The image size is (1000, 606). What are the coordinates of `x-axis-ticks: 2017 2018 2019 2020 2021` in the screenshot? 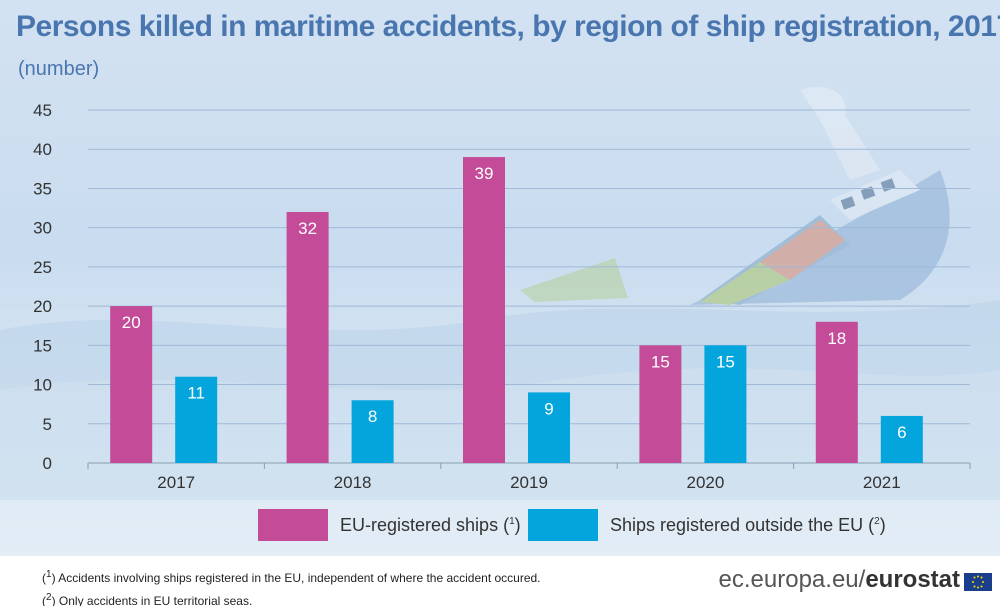 It's located at (528, 482).